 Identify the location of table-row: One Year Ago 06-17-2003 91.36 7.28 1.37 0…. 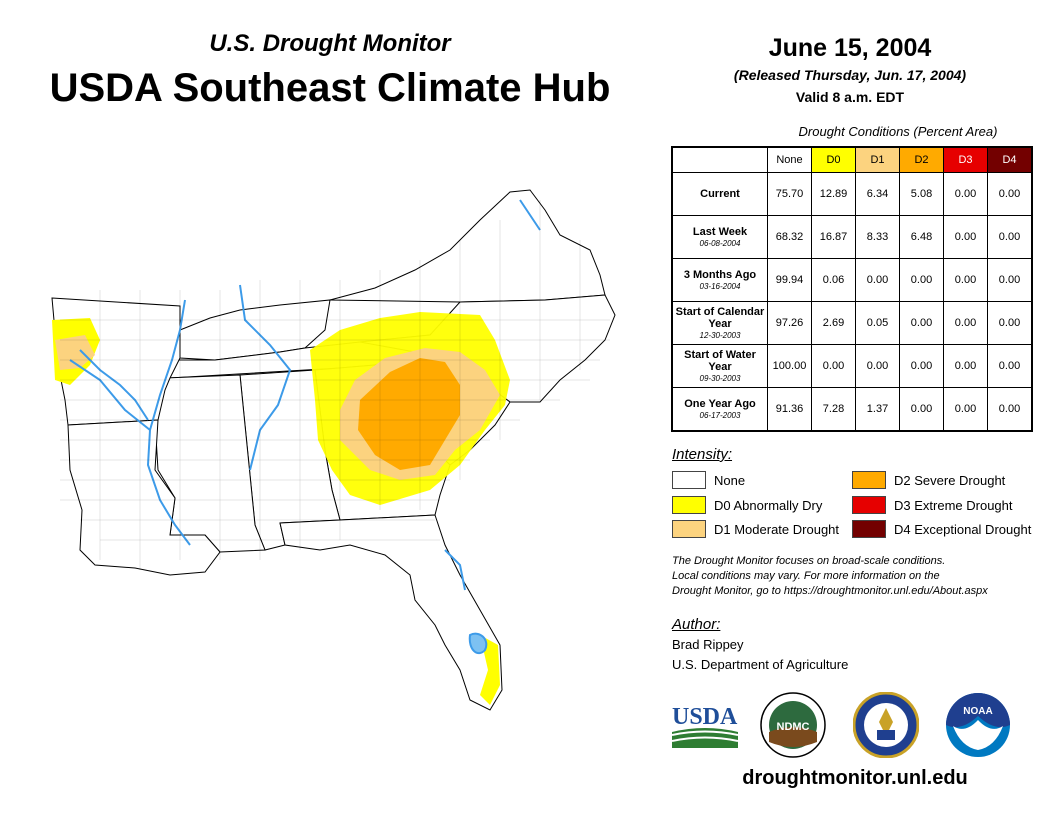
(852, 409).